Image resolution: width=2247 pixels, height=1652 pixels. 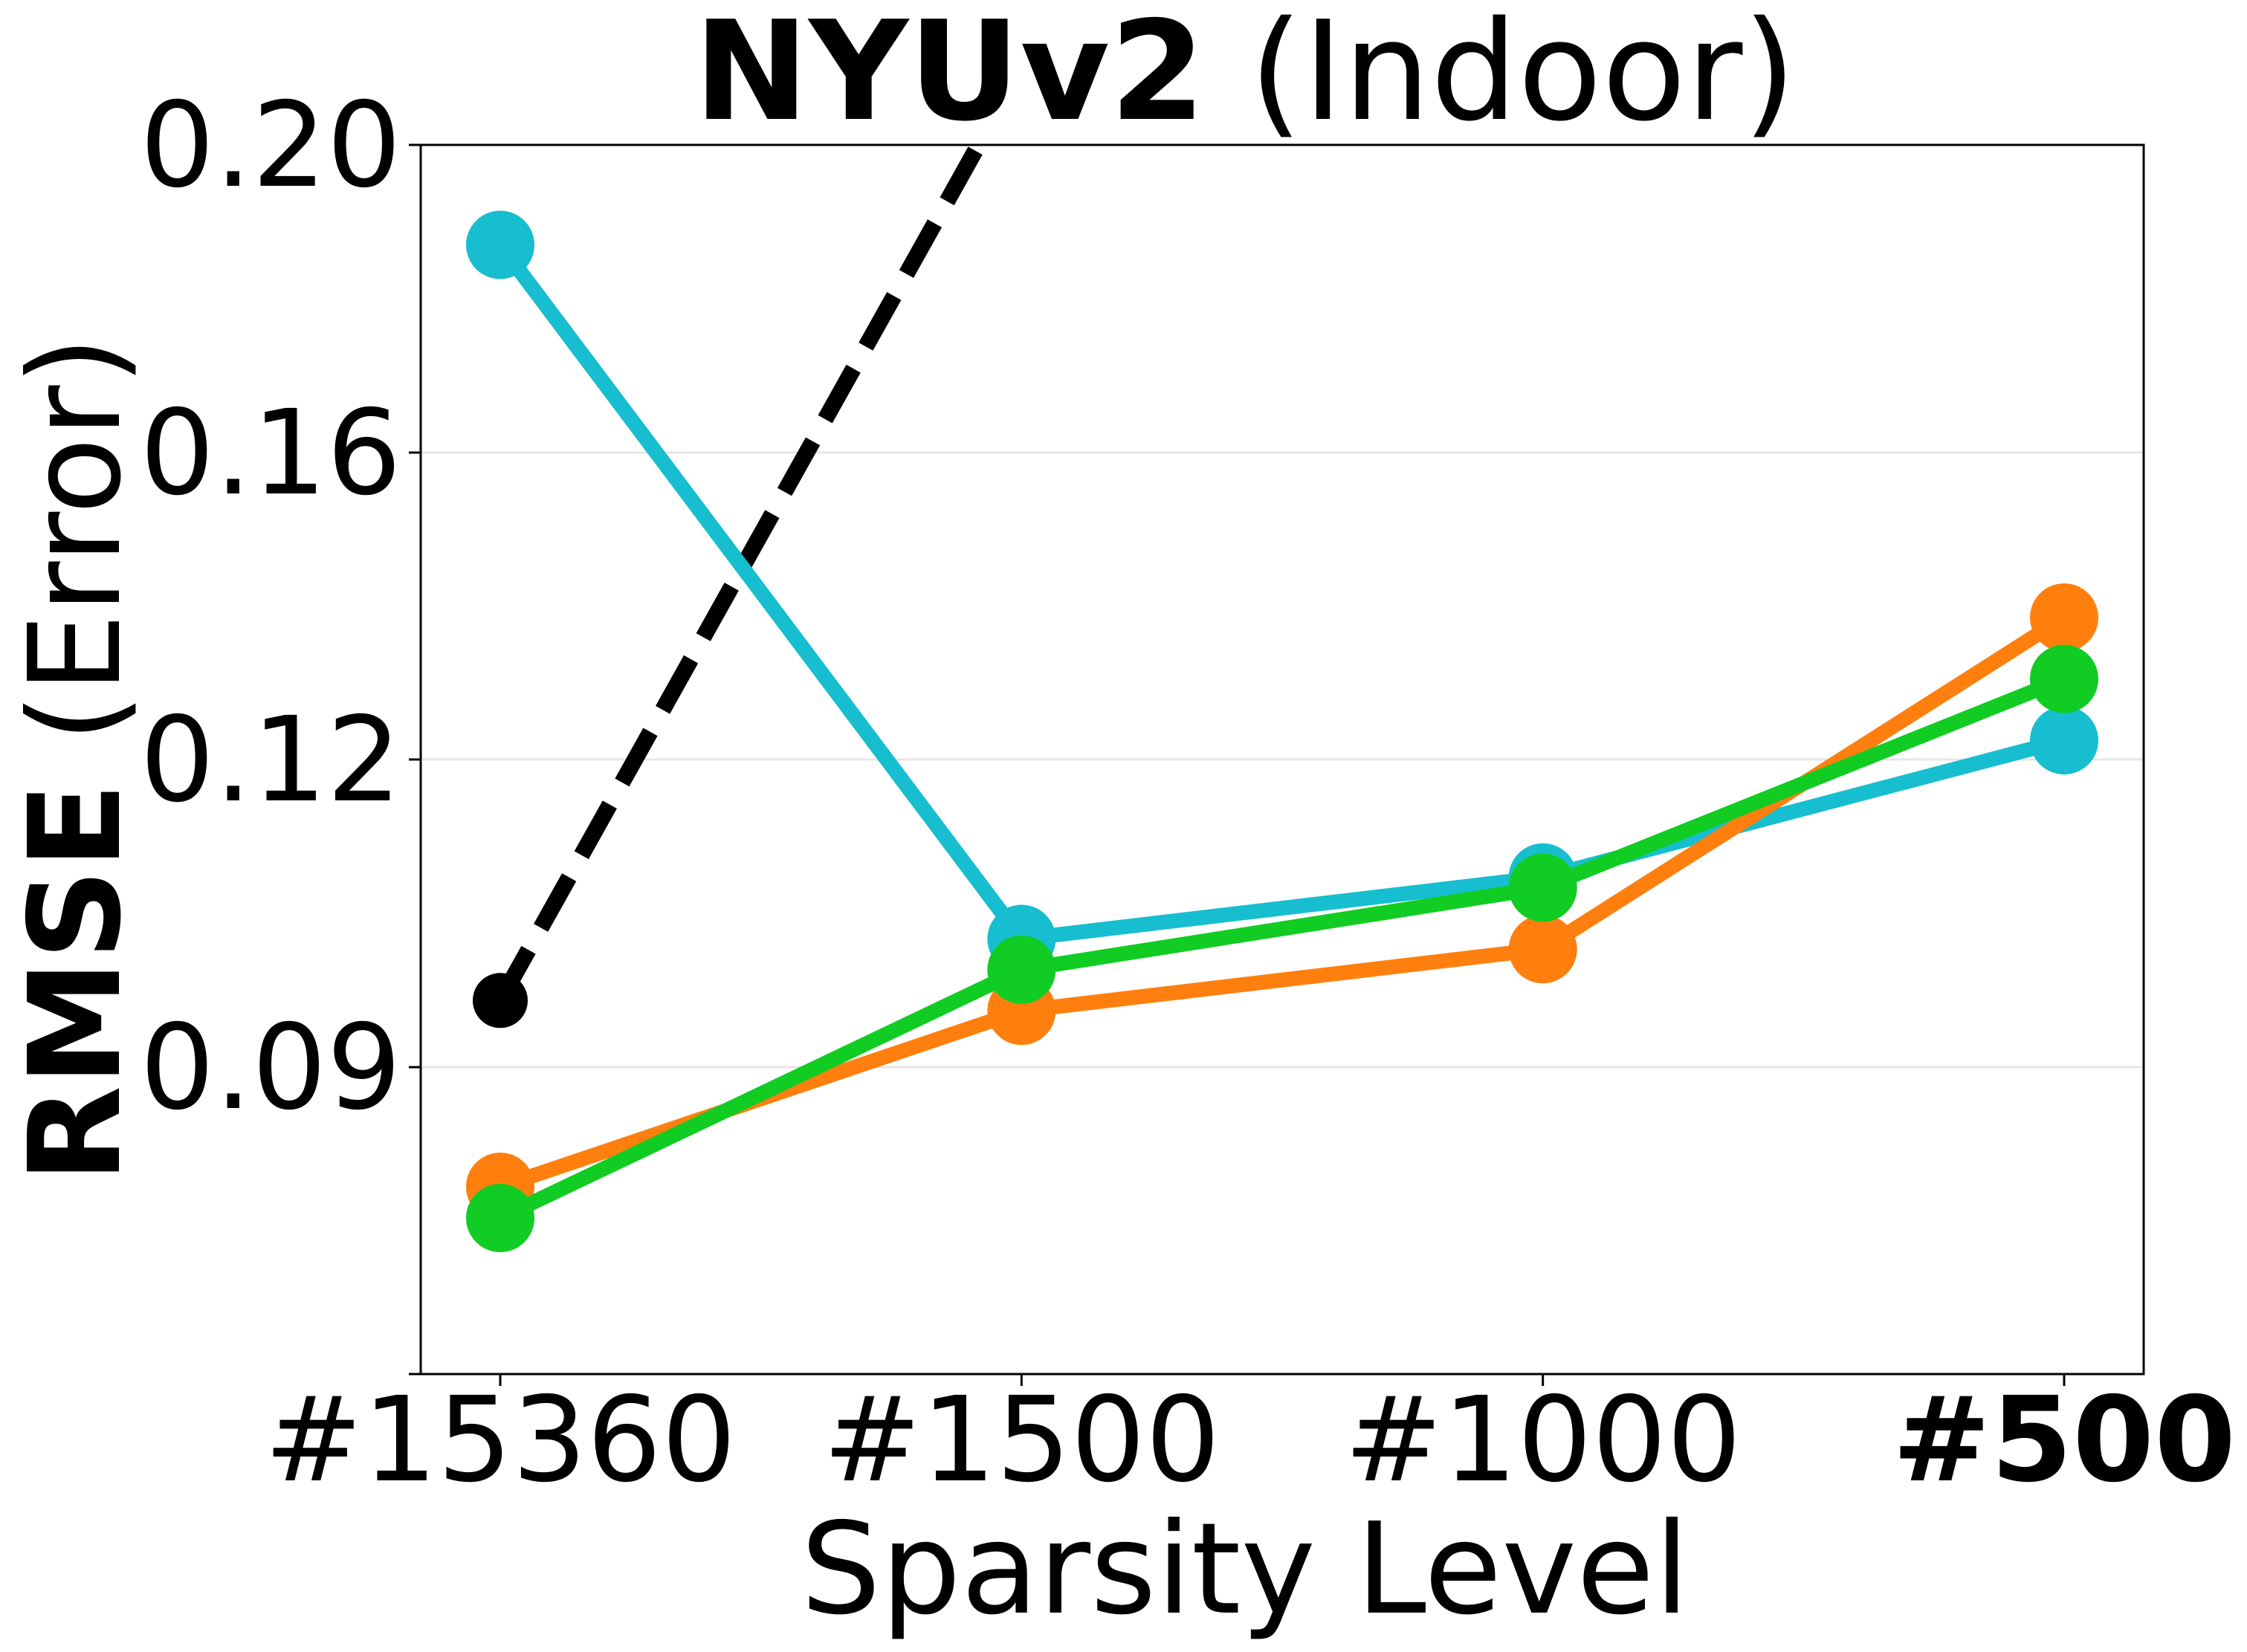 I want to click on chart-title: NYUv2 (Indoor), so click(x=1245, y=76).